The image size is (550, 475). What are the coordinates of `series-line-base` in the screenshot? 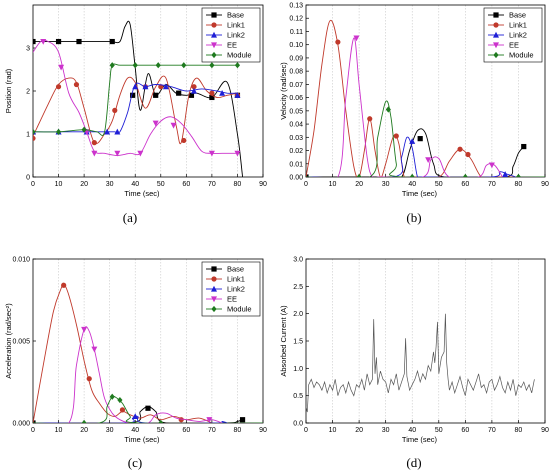 It's located at (415, 152).